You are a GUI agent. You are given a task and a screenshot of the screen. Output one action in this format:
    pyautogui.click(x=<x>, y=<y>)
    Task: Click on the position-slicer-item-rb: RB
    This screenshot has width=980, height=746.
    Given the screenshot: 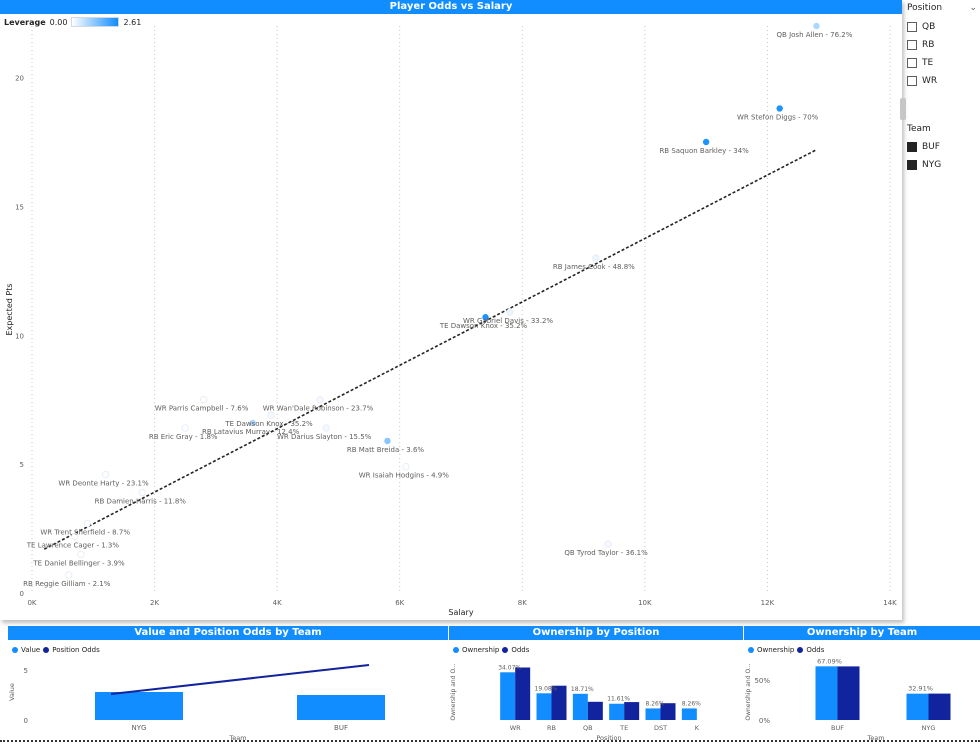 What is the action you would take?
    pyautogui.click(x=942, y=45)
    